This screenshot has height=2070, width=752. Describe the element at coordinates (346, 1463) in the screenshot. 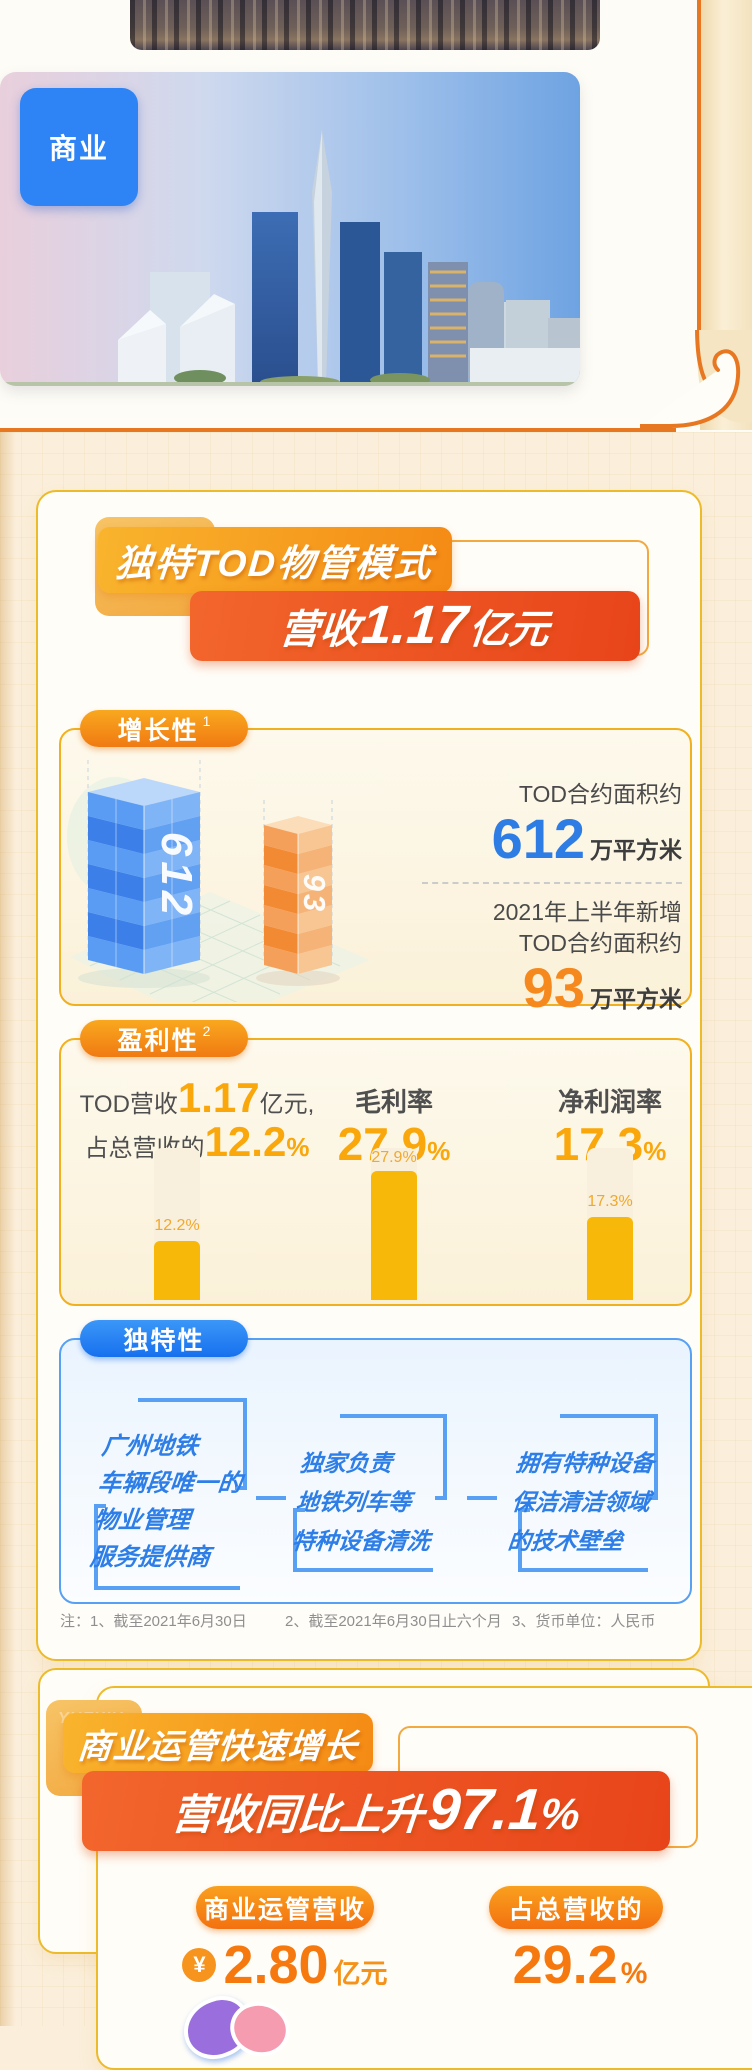

I see `unique-line: 独家负责` at that location.